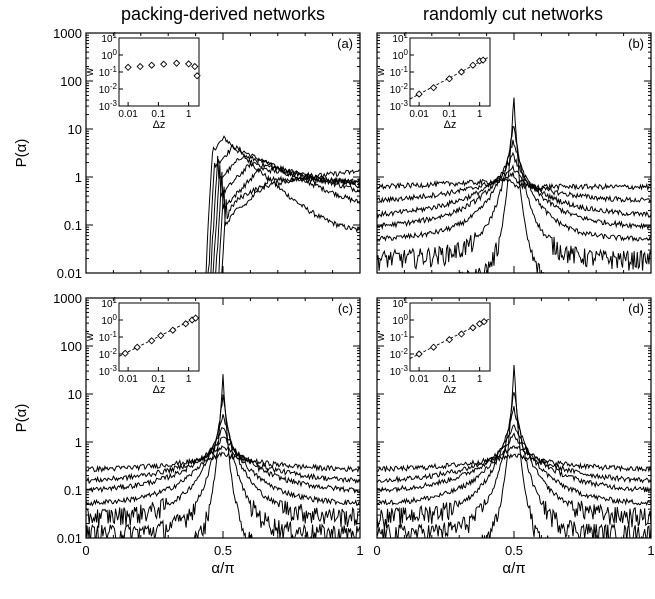  Describe the element at coordinates (108, 337) in the screenshot. I see `inset-y-tick-label: 10⁻¹` at that location.